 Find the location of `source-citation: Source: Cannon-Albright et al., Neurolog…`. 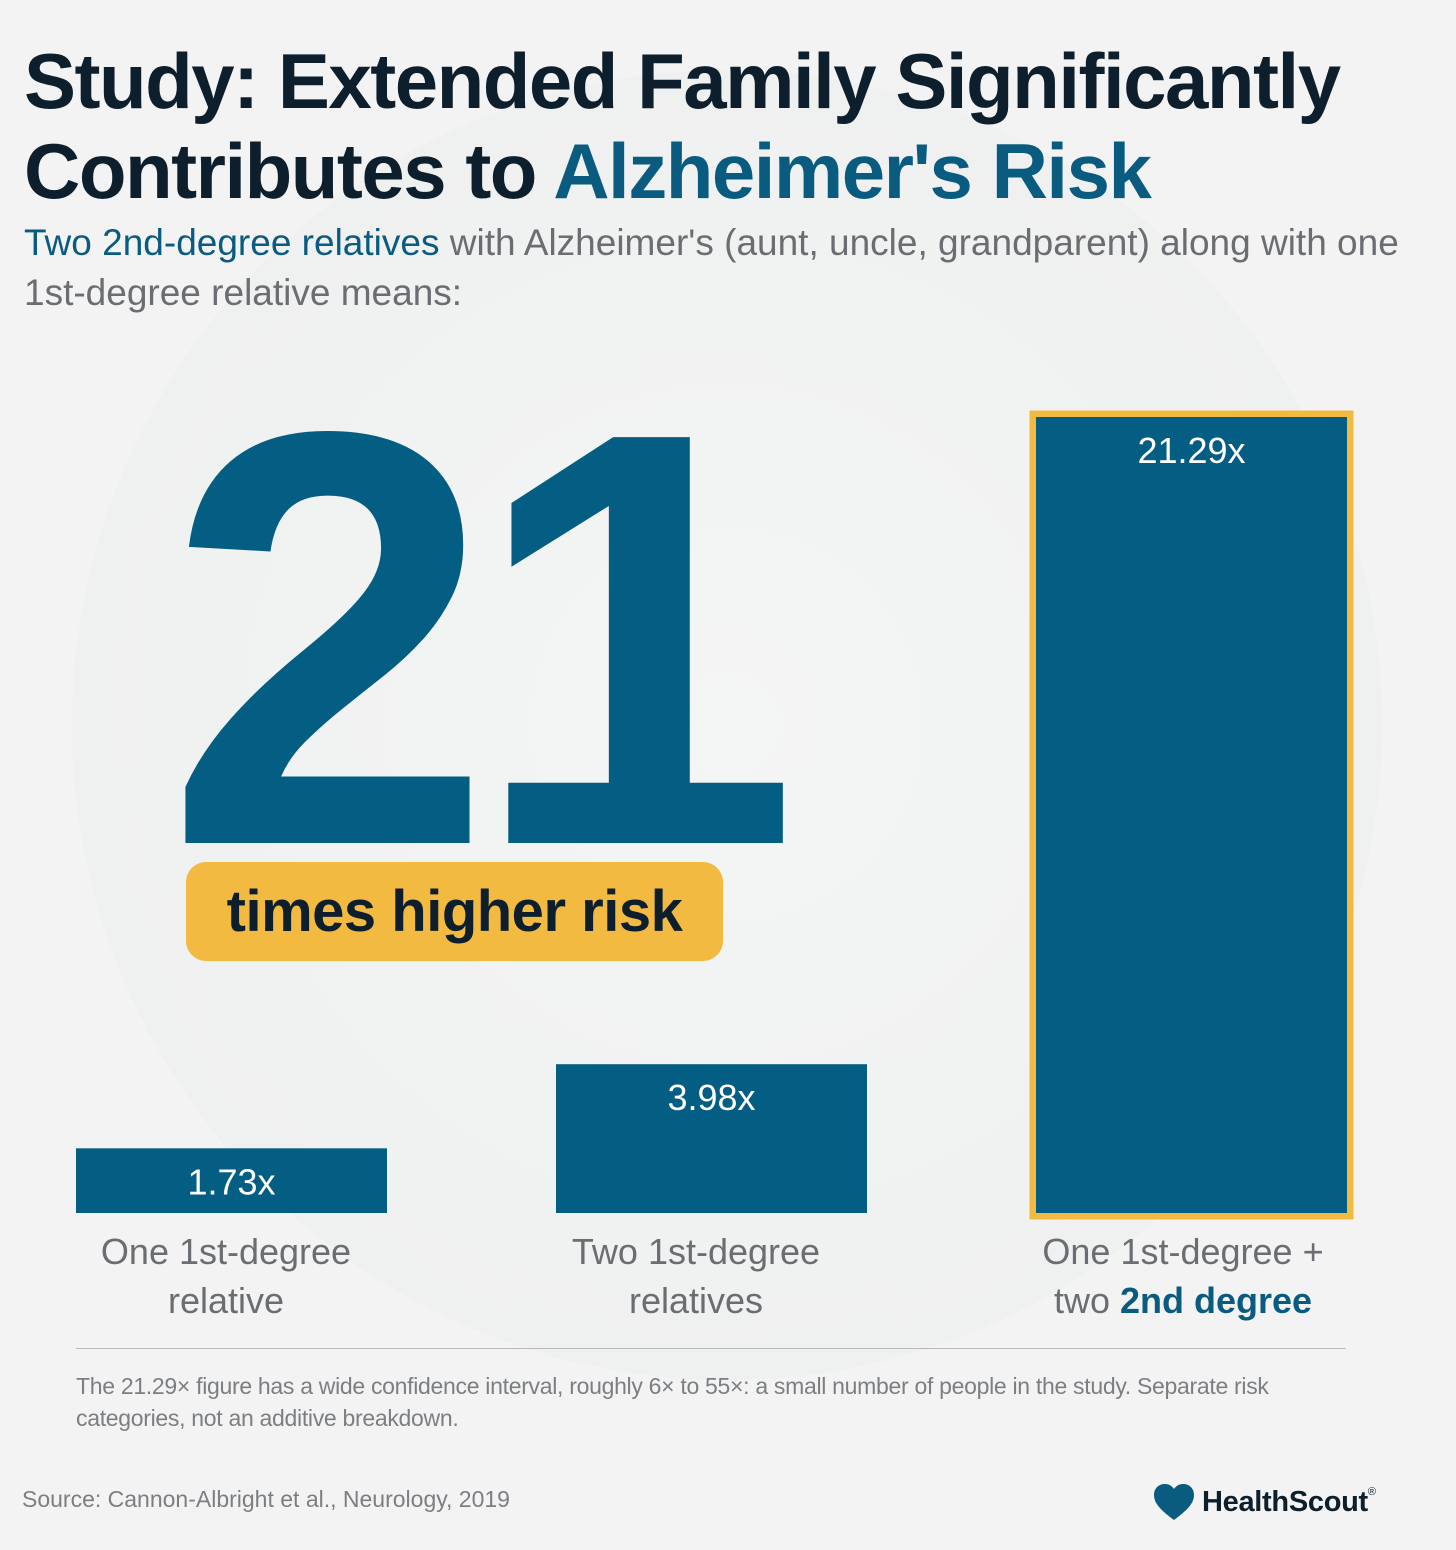

source-citation: Source: Cannon-Albright et al., Neurolog… is located at coordinates (266, 1499).